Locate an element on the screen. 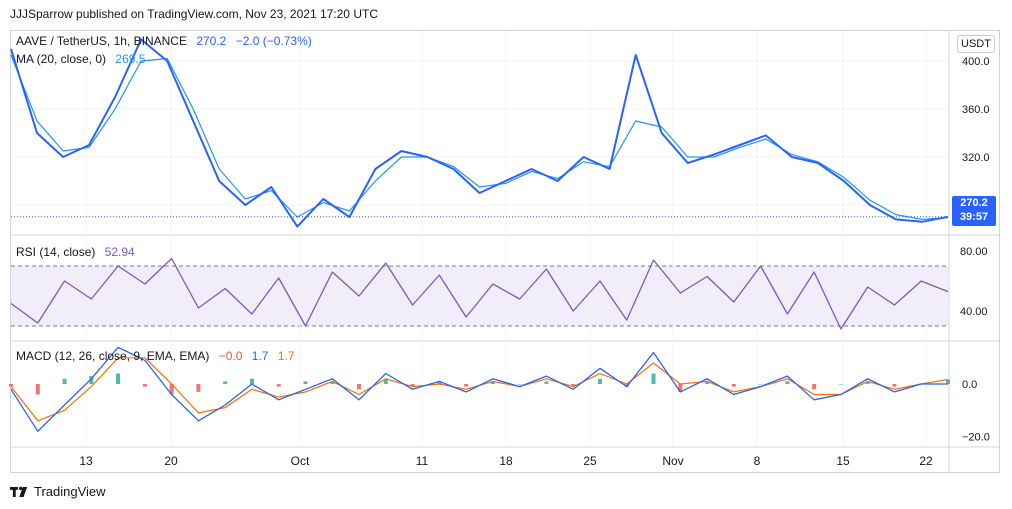 The width and height of the screenshot is (1012, 509). ma-value: 269.5 is located at coordinates (130, 59).